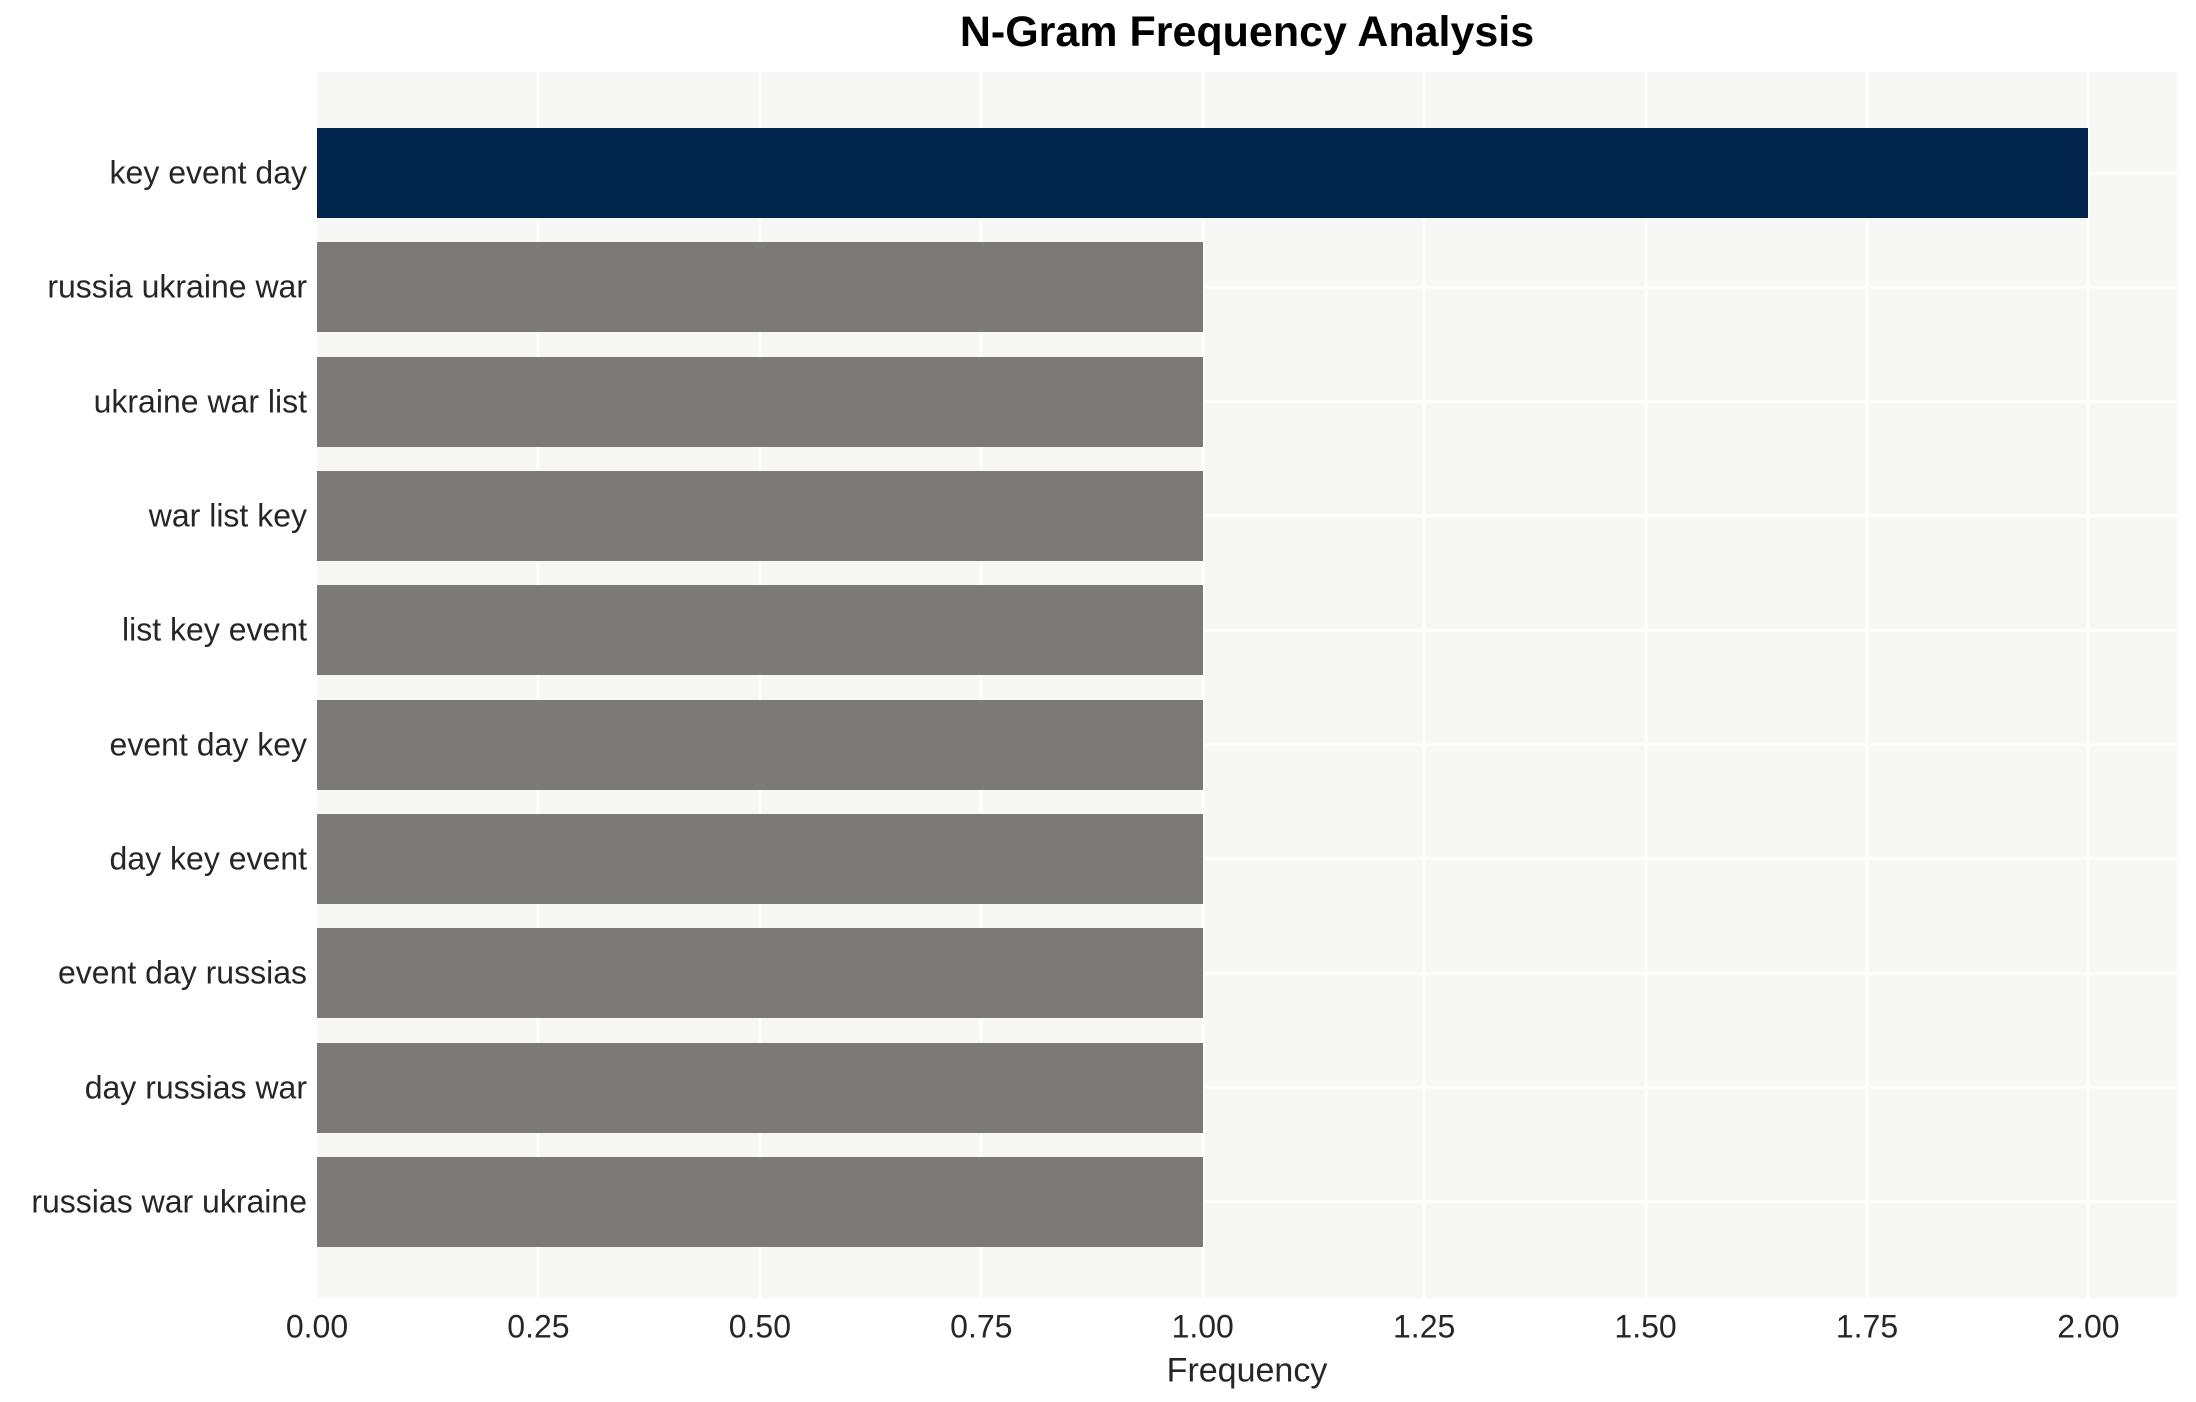  I want to click on y-tick-label: day russias war, so click(195, 1087).